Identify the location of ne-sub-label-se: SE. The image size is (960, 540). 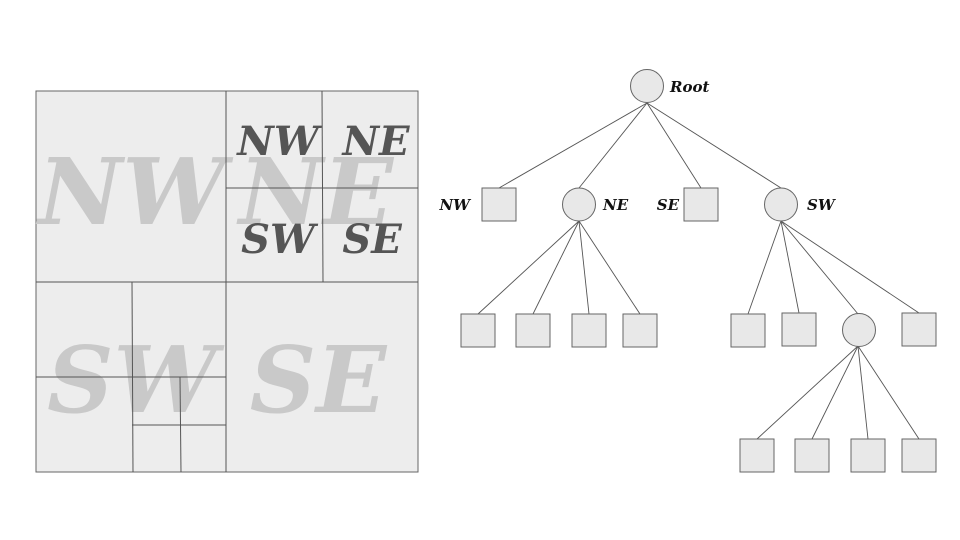
(372, 239).